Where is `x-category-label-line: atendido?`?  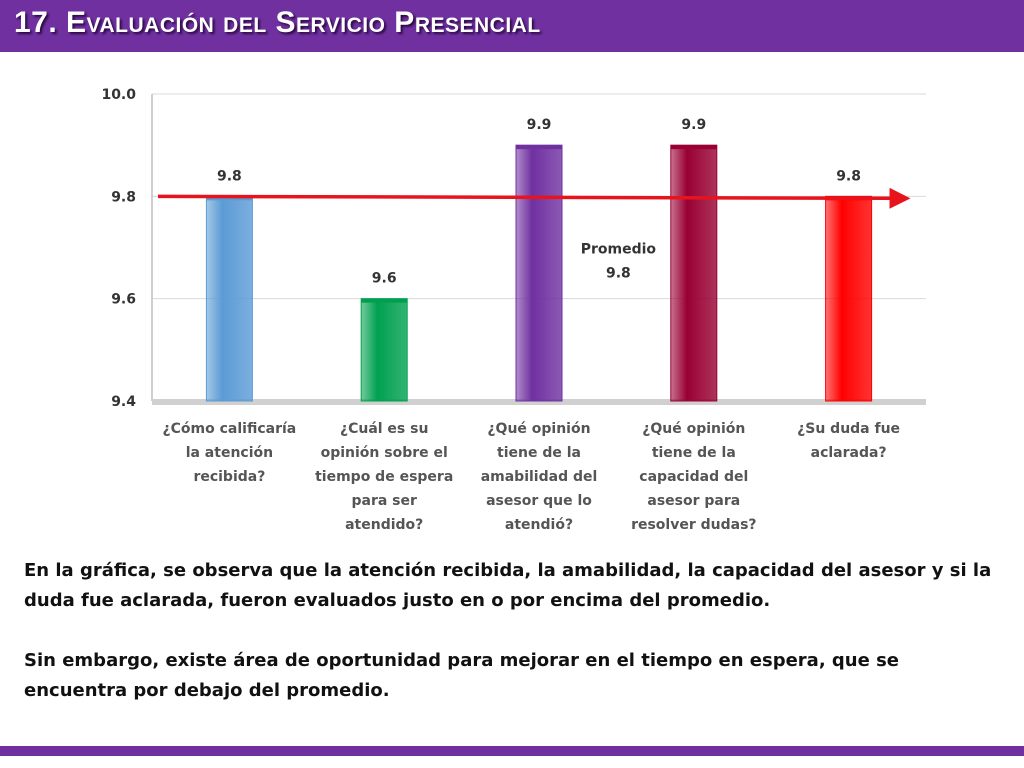
x-category-label-line: atendido? is located at coordinates (384, 525).